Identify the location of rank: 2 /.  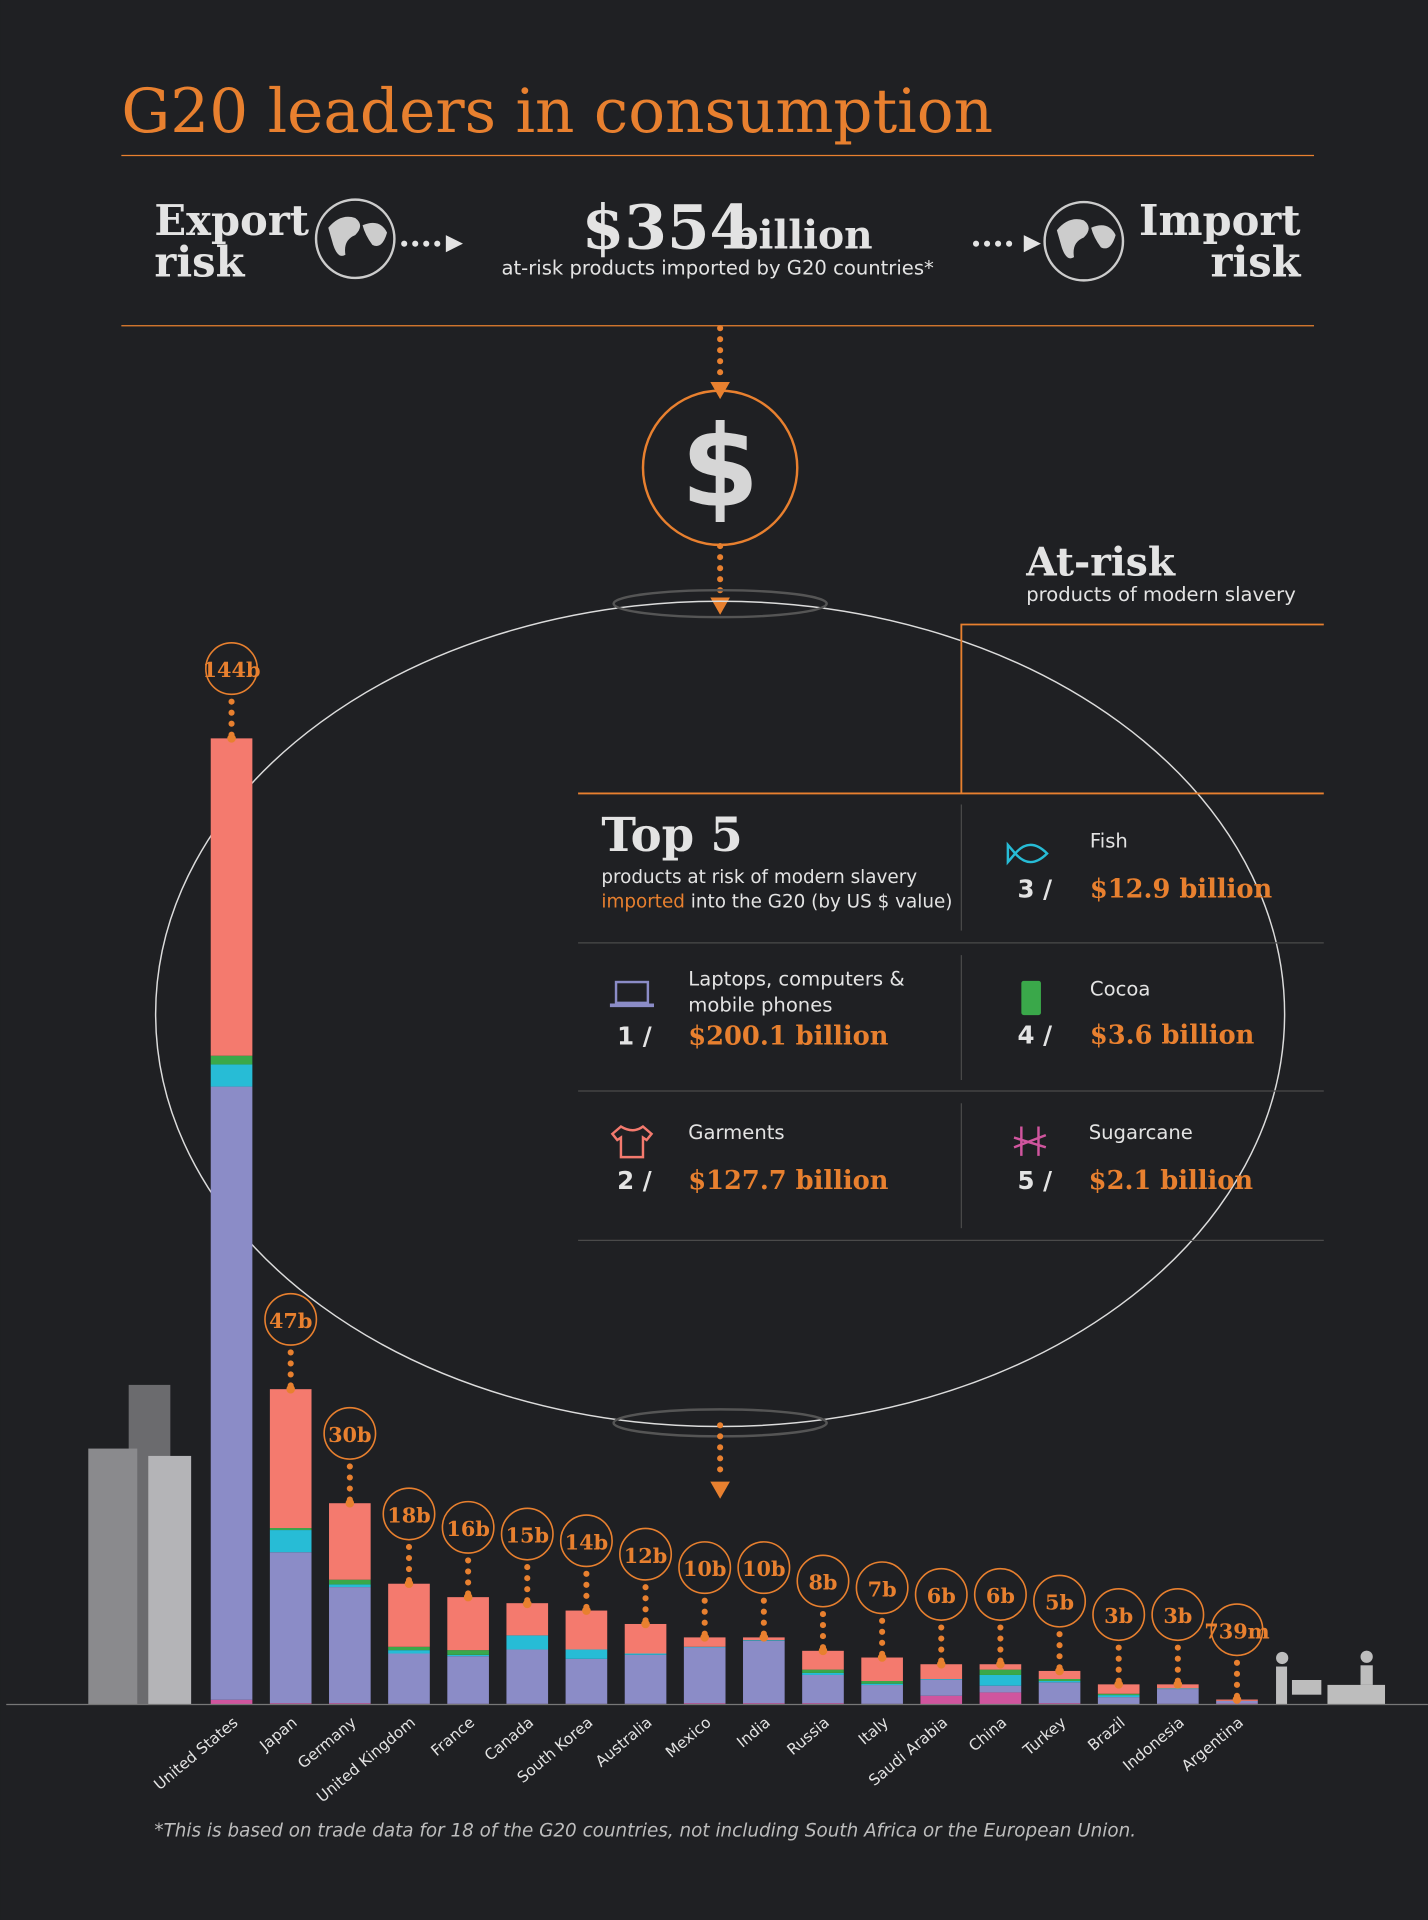
(634, 1180).